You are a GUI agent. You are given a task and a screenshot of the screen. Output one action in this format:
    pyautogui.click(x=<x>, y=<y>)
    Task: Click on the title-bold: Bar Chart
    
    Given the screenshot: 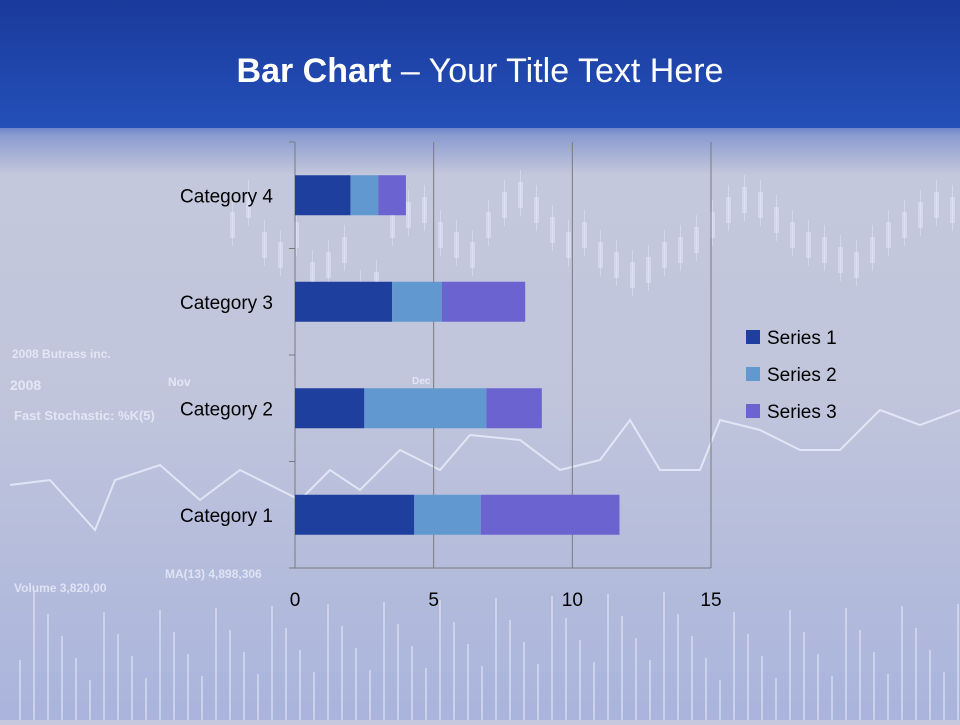 What is the action you would take?
    pyautogui.click(x=314, y=71)
    